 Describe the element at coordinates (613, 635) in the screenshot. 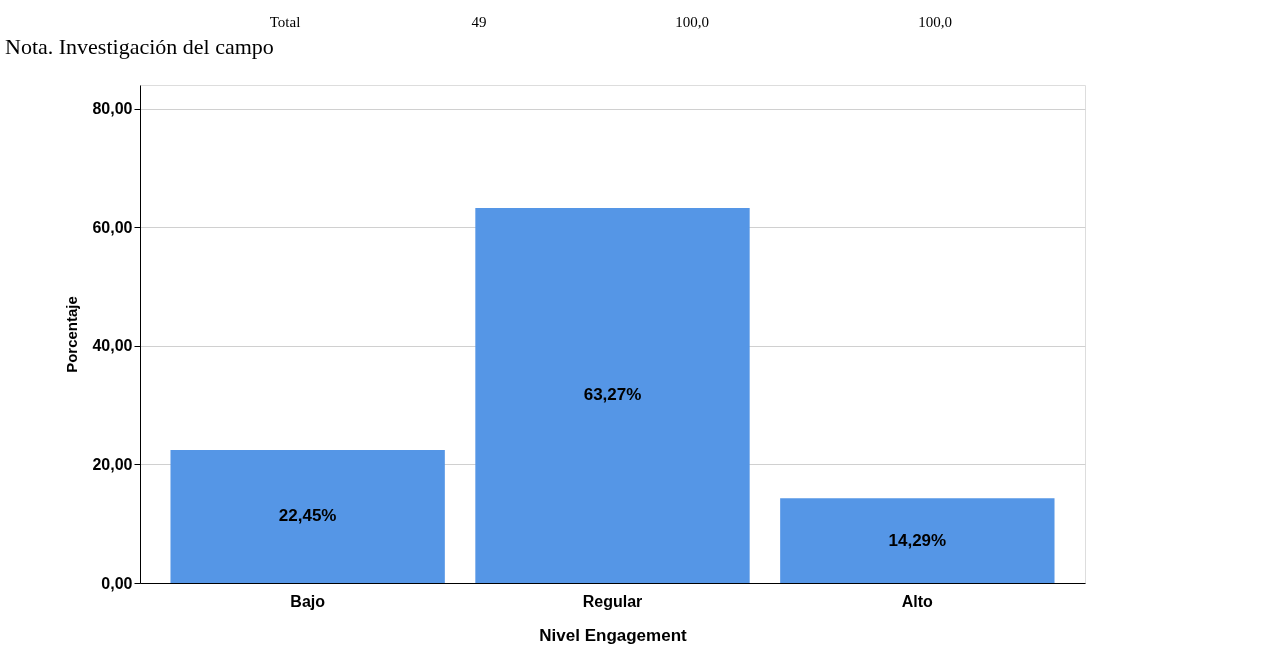

I see `x-axis-title: Nivel Engagement` at that location.